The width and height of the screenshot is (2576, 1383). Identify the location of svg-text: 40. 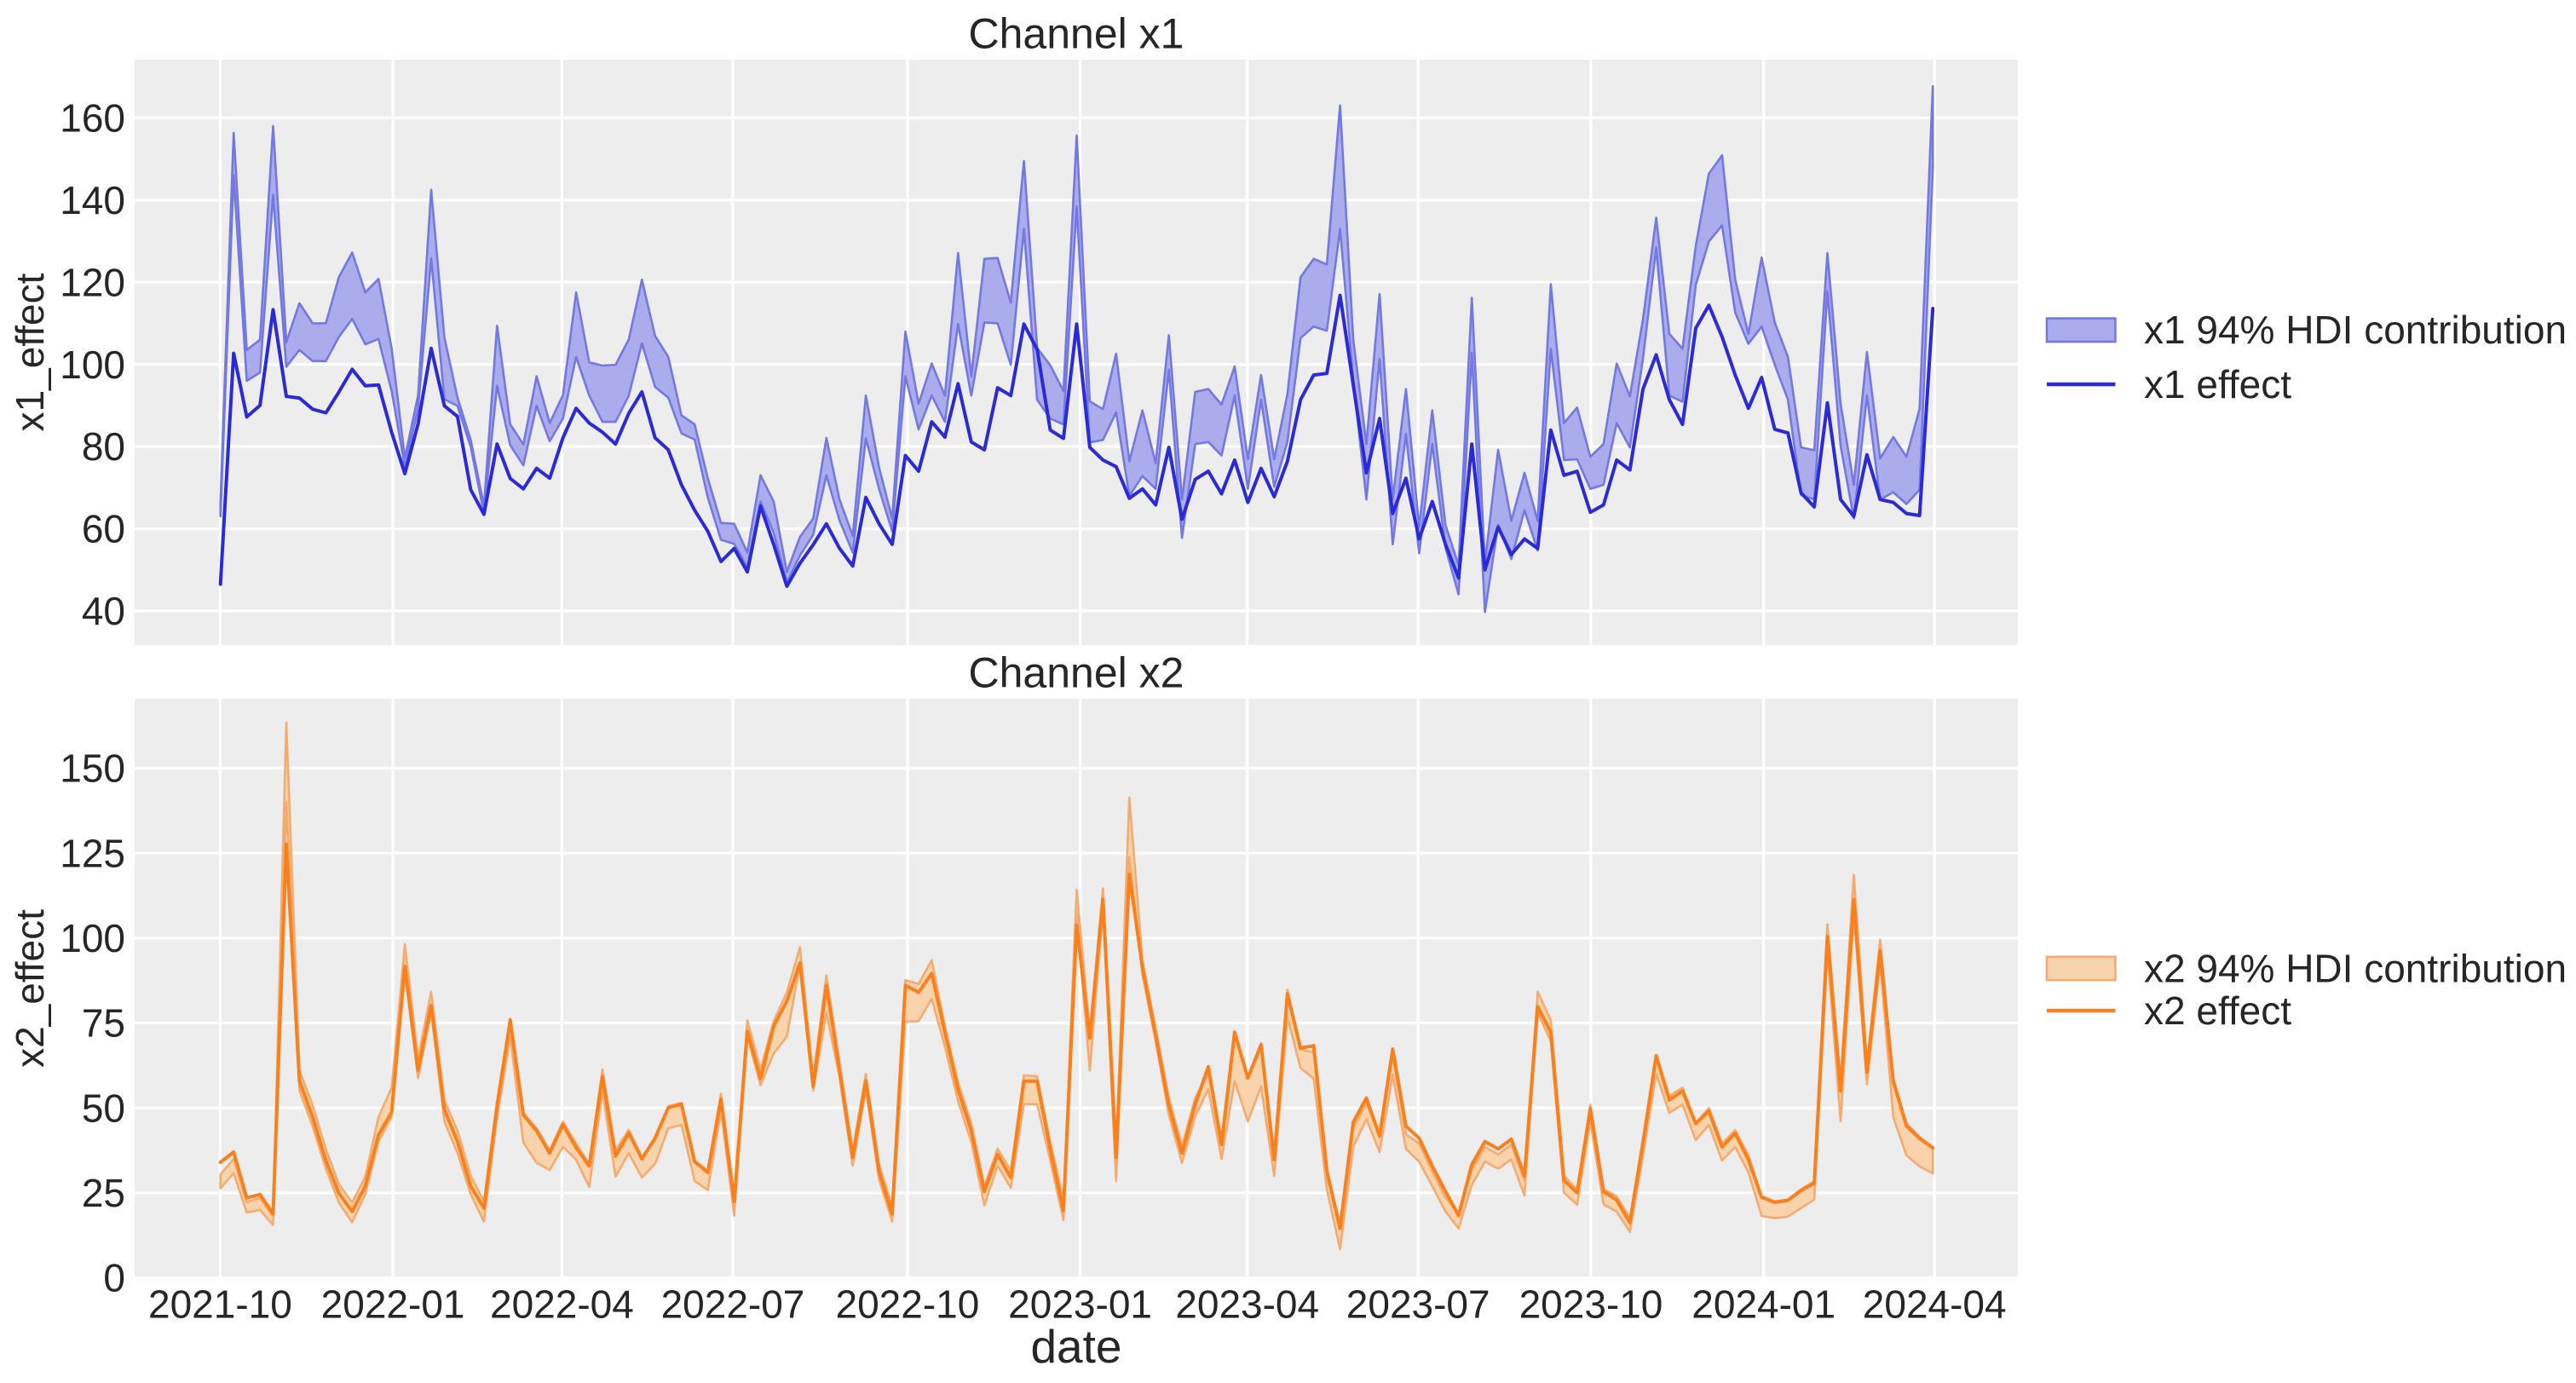
(103, 611).